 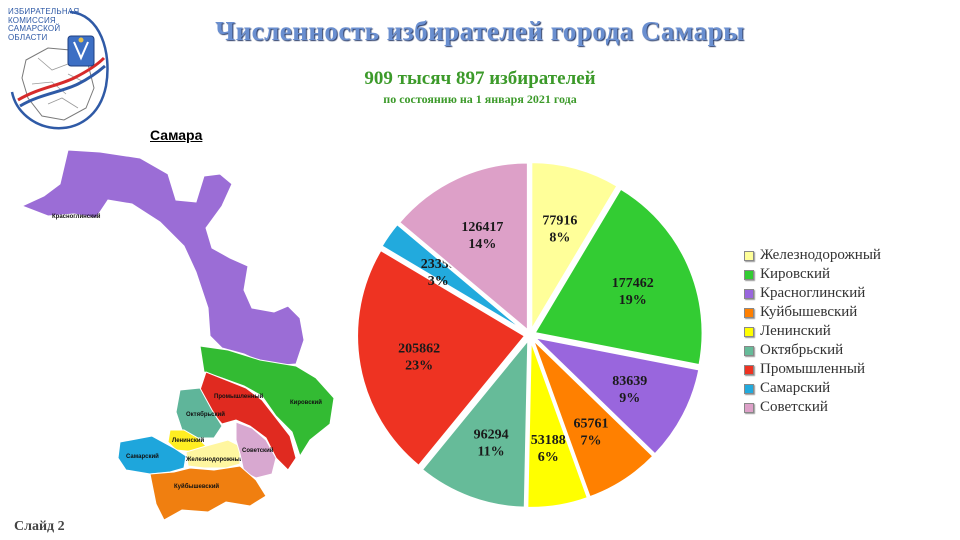 I want to click on pie-value-label: 83639, so click(x=629, y=381).